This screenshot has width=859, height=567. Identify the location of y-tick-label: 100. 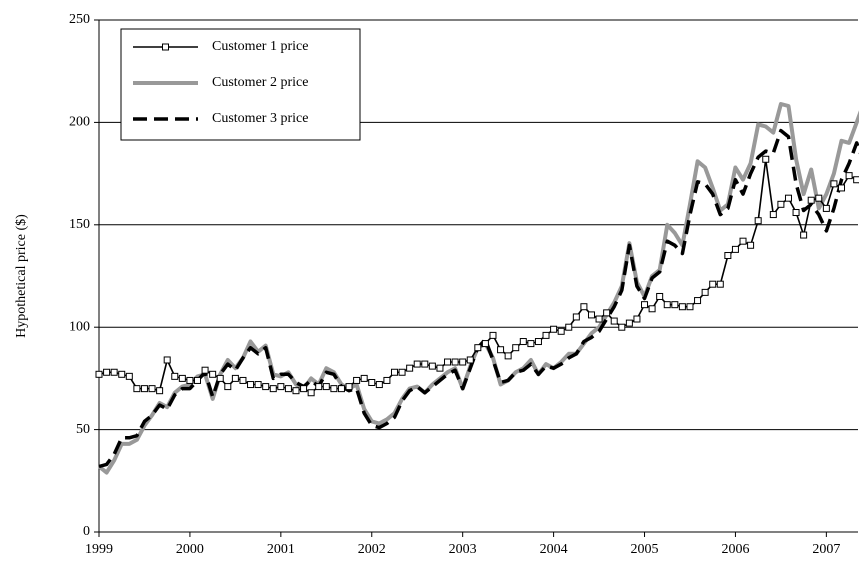
(79, 326).